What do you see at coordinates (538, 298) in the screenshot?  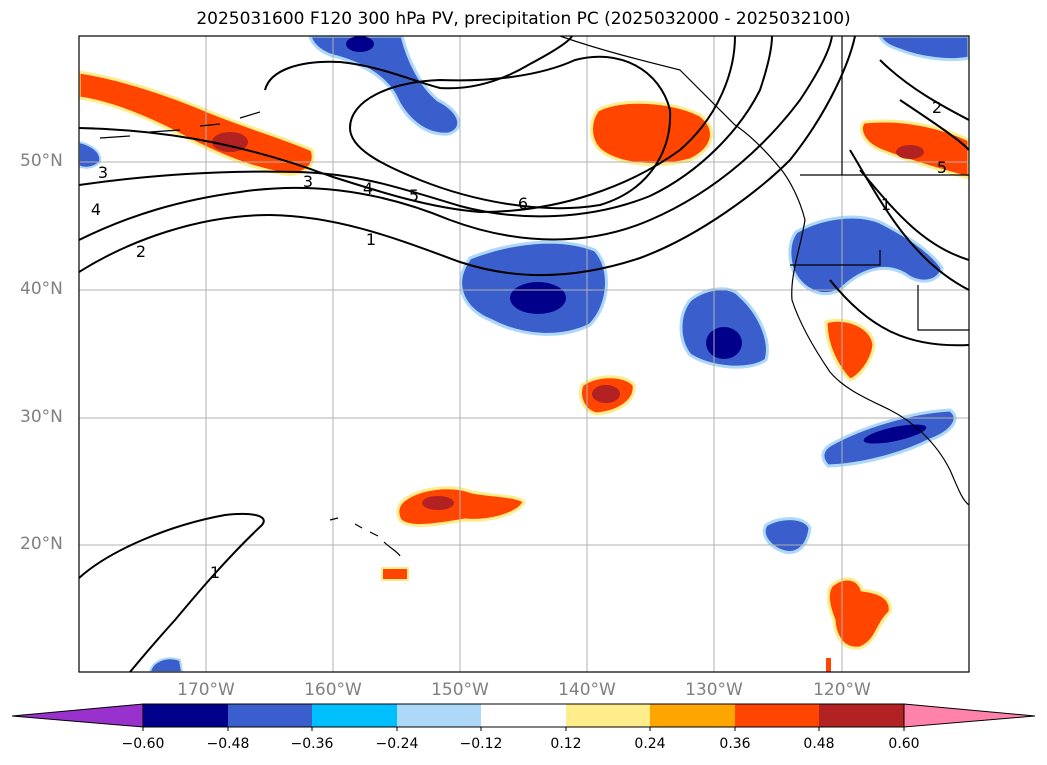 I see `negative-anomaly-central-core` at bounding box center [538, 298].